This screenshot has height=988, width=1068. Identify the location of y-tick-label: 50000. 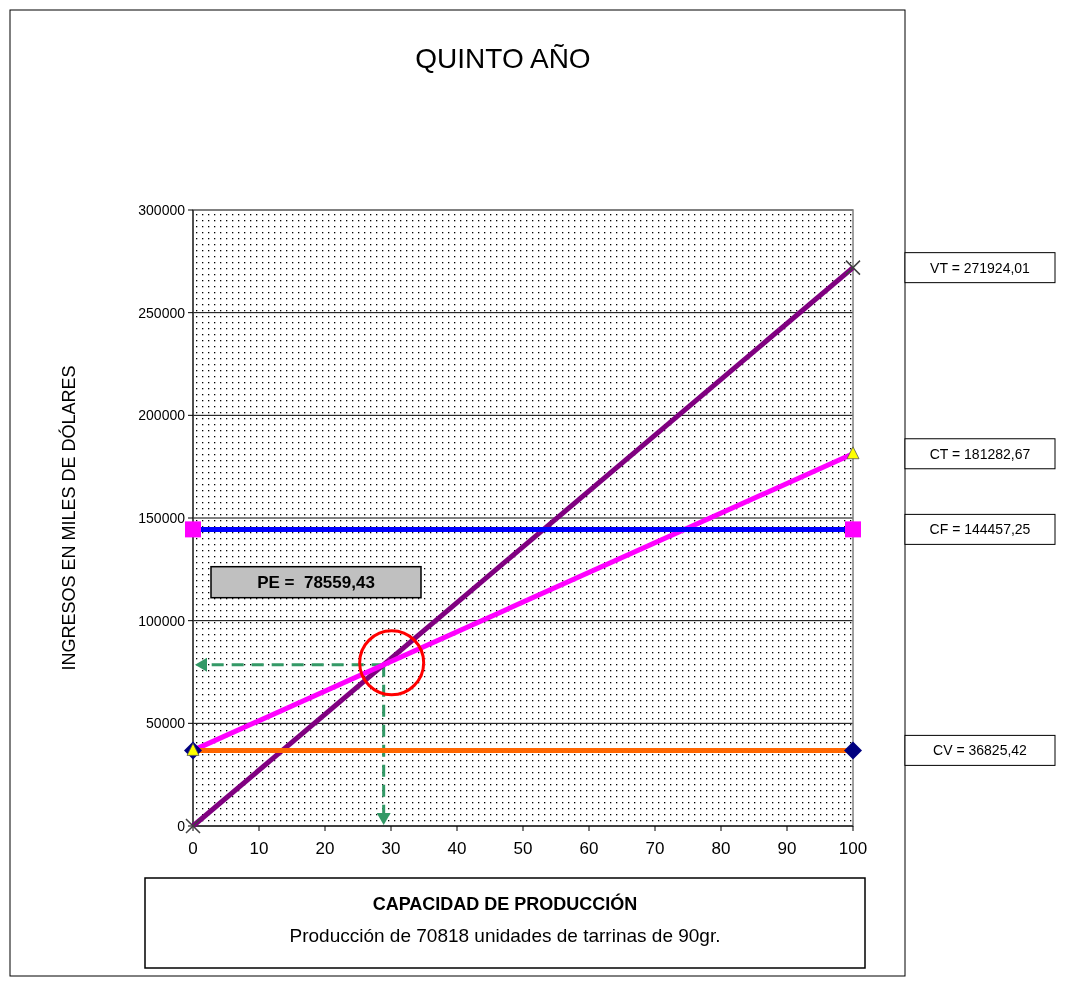
(166, 723).